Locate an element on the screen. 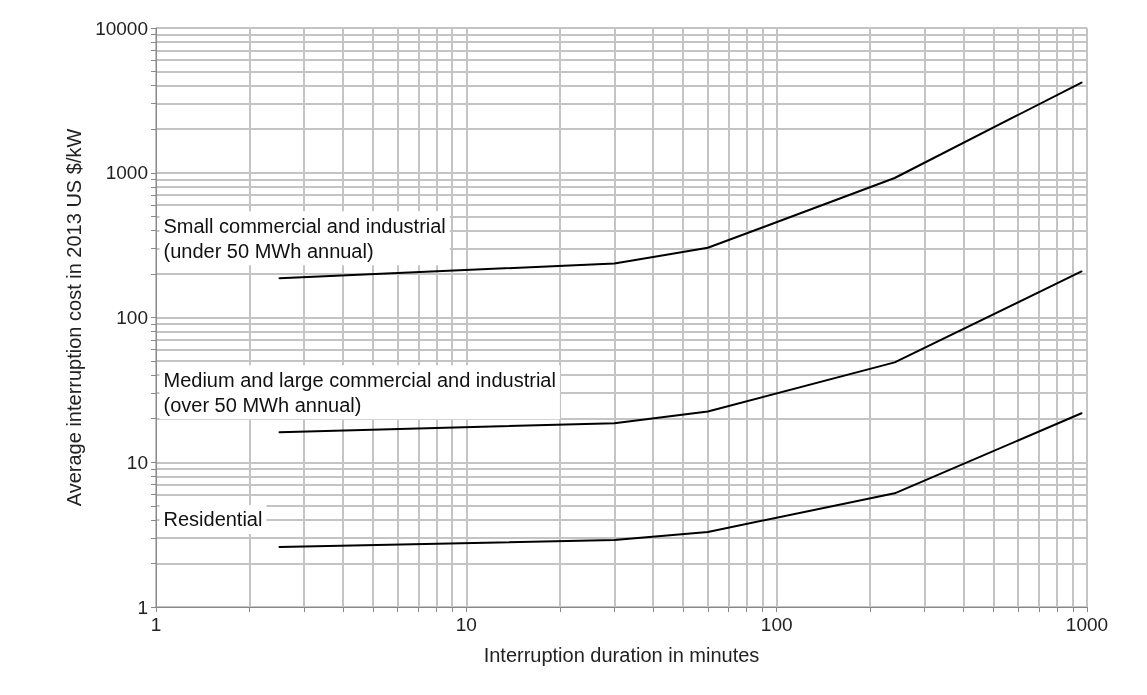 This screenshot has width=1147, height=695. y-tick-label: 1000 is located at coordinates (126, 173).